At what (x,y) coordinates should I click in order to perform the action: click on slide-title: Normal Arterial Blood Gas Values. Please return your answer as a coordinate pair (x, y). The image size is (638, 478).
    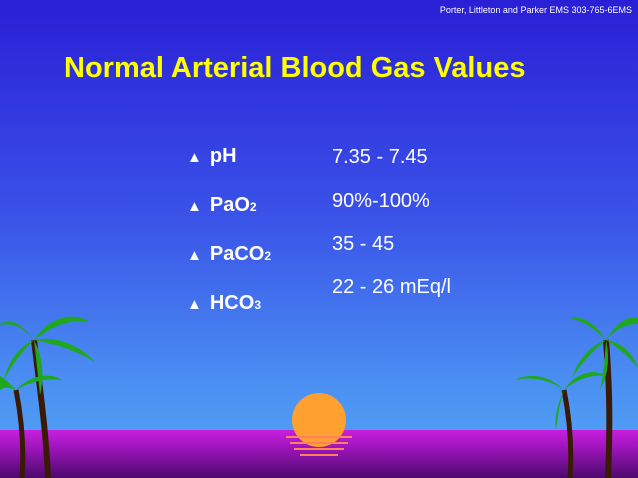
    Looking at the image, I should click on (295, 68).